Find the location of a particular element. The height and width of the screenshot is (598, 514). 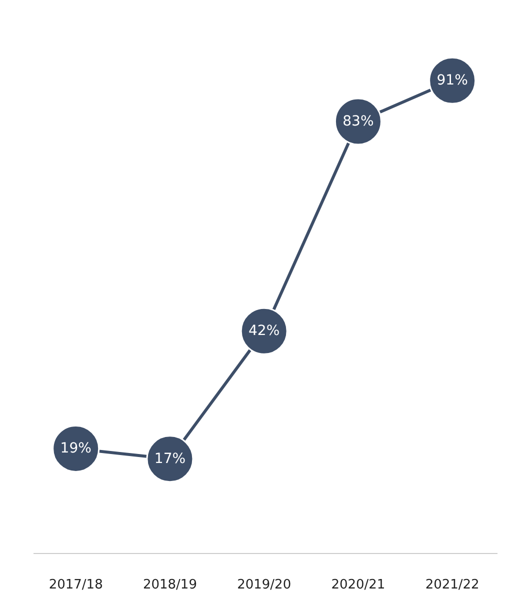

x-tick-label: 2020/21 is located at coordinates (358, 585).